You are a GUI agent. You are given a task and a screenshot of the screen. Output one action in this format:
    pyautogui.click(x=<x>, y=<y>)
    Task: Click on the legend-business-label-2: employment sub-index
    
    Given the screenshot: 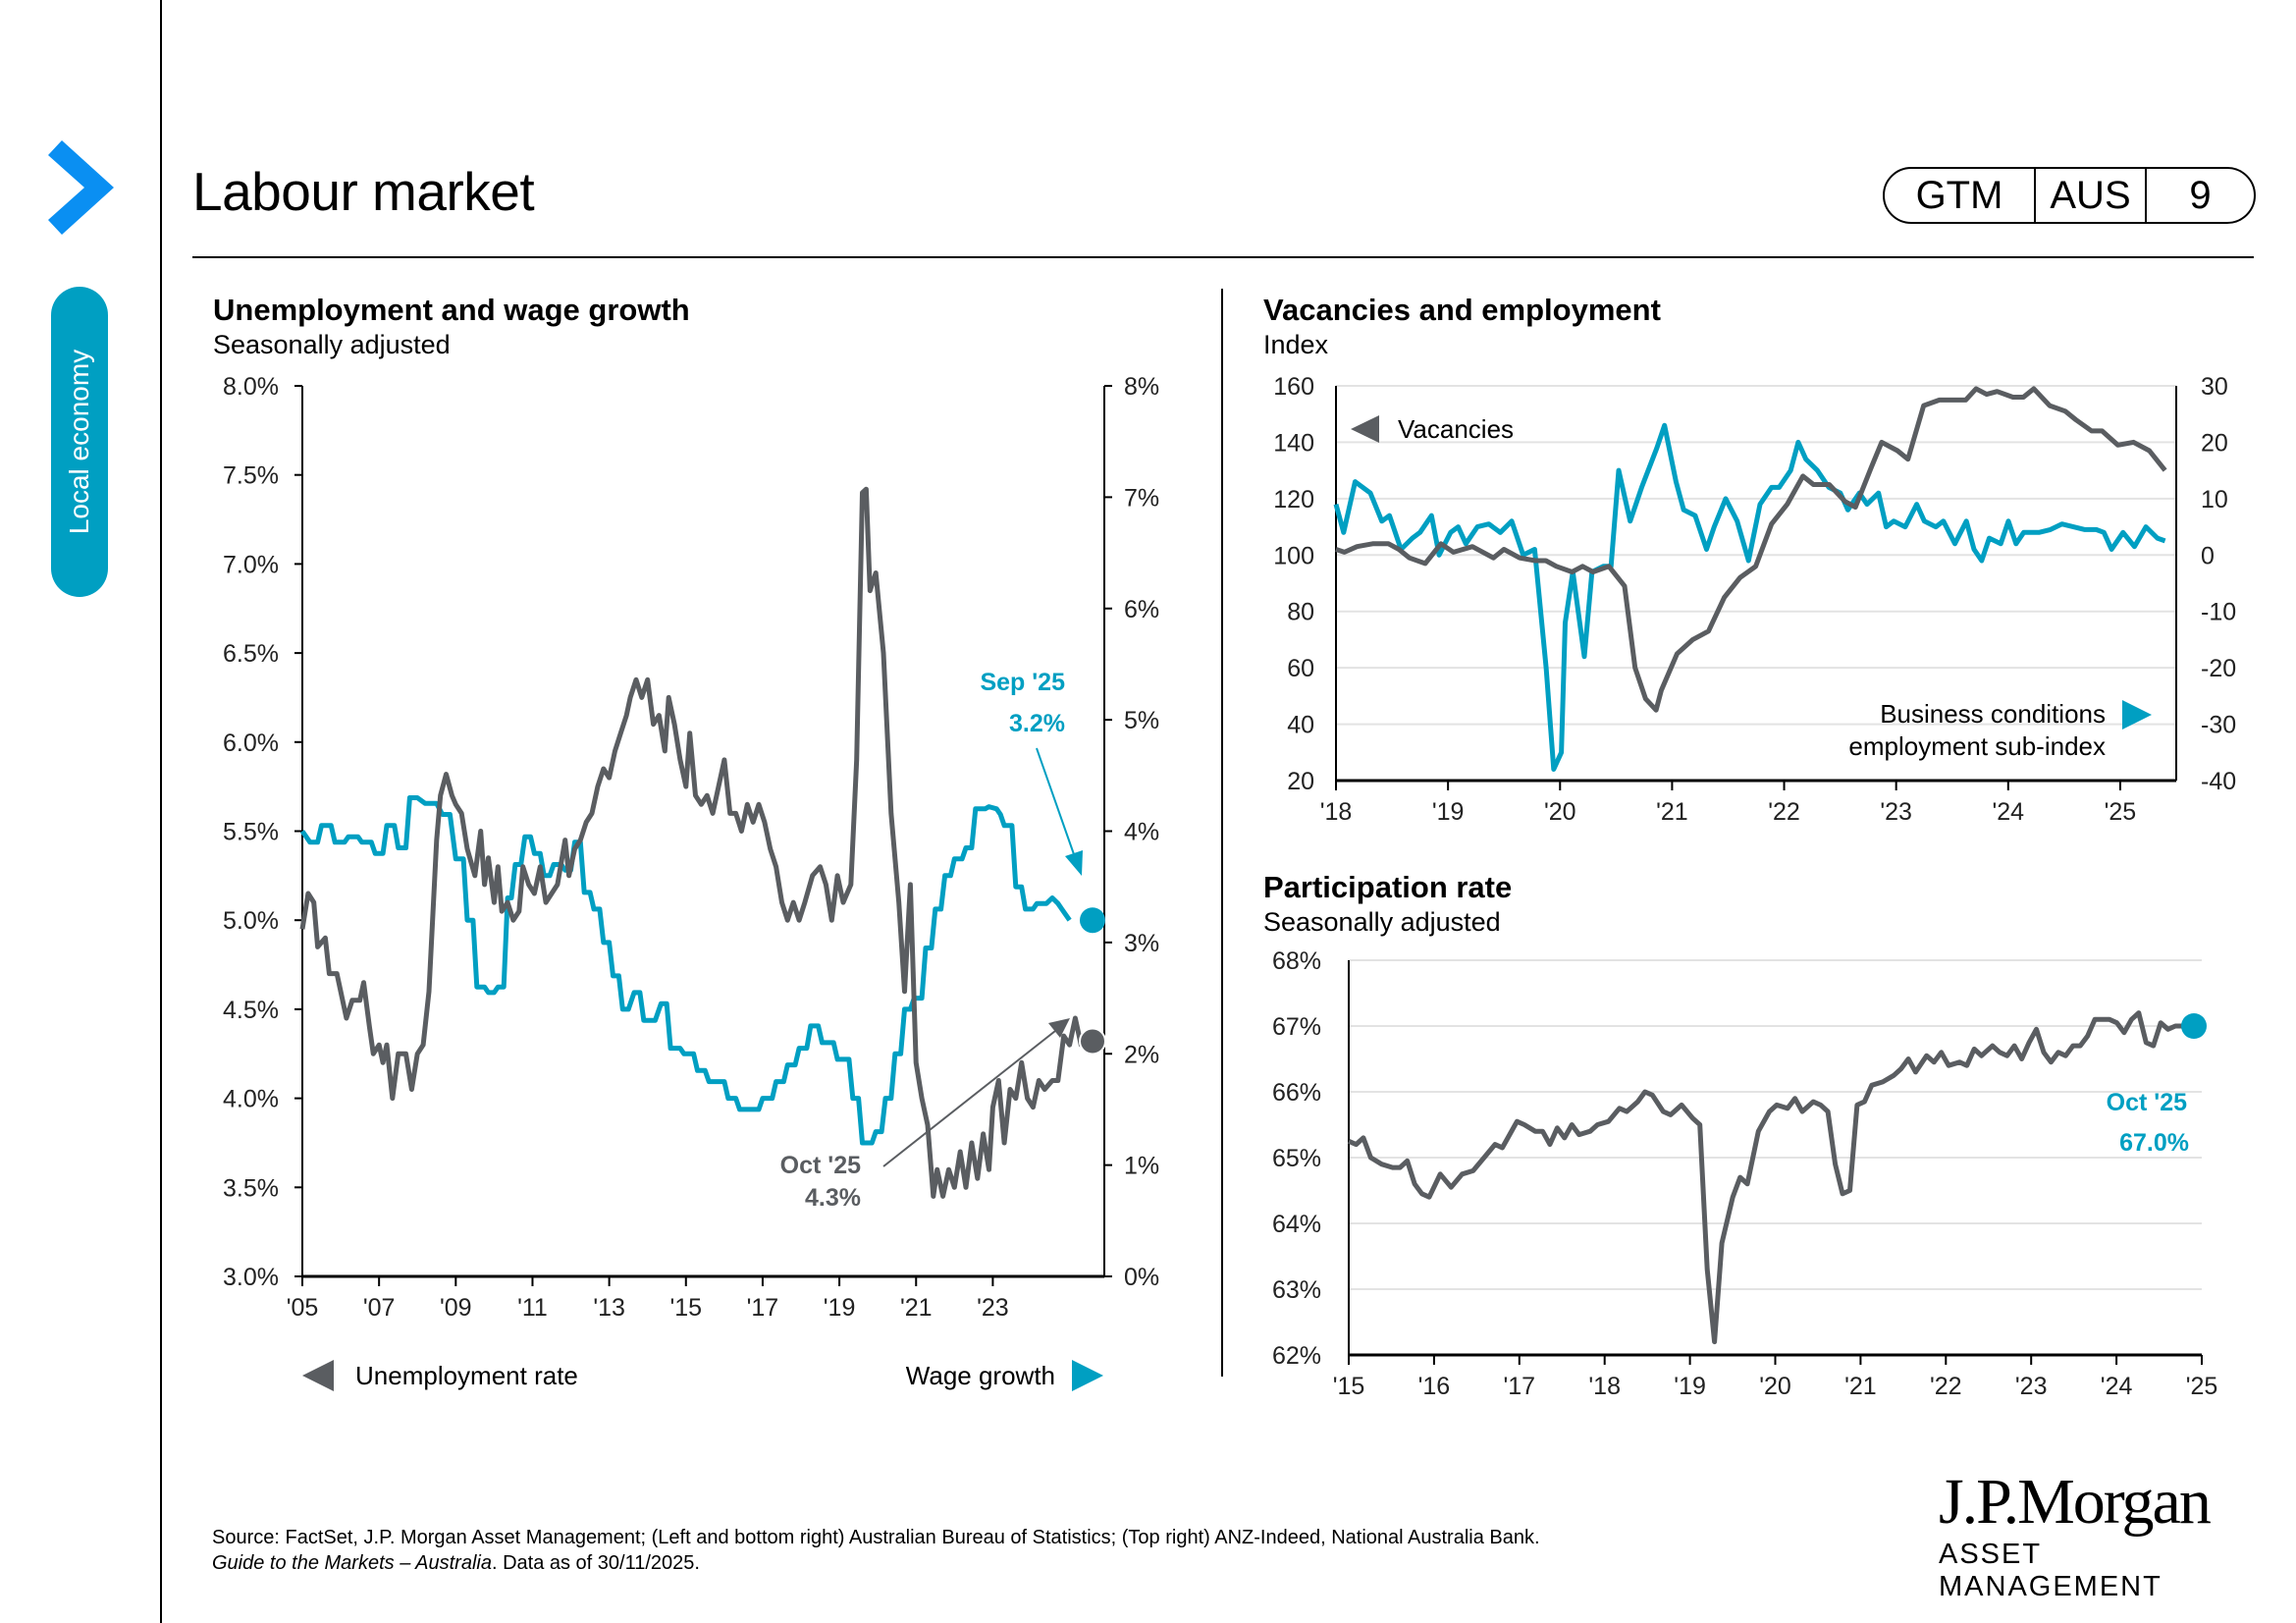 What is the action you would take?
    pyautogui.click(x=1977, y=746)
    